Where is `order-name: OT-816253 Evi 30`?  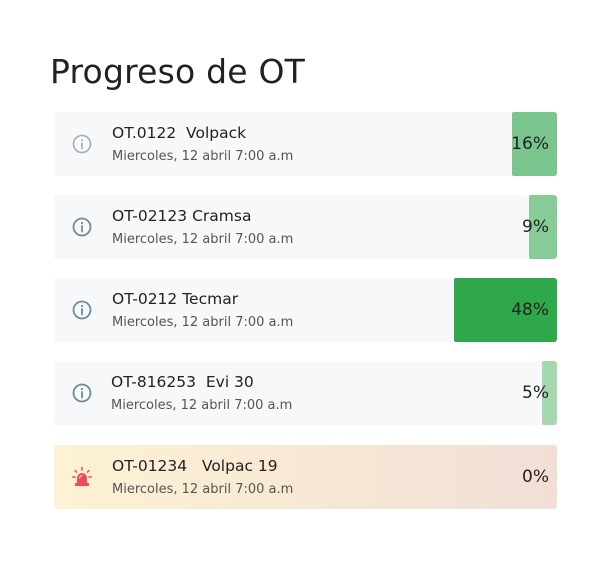 order-name: OT-816253 Evi 30 is located at coordinates (182, 382).